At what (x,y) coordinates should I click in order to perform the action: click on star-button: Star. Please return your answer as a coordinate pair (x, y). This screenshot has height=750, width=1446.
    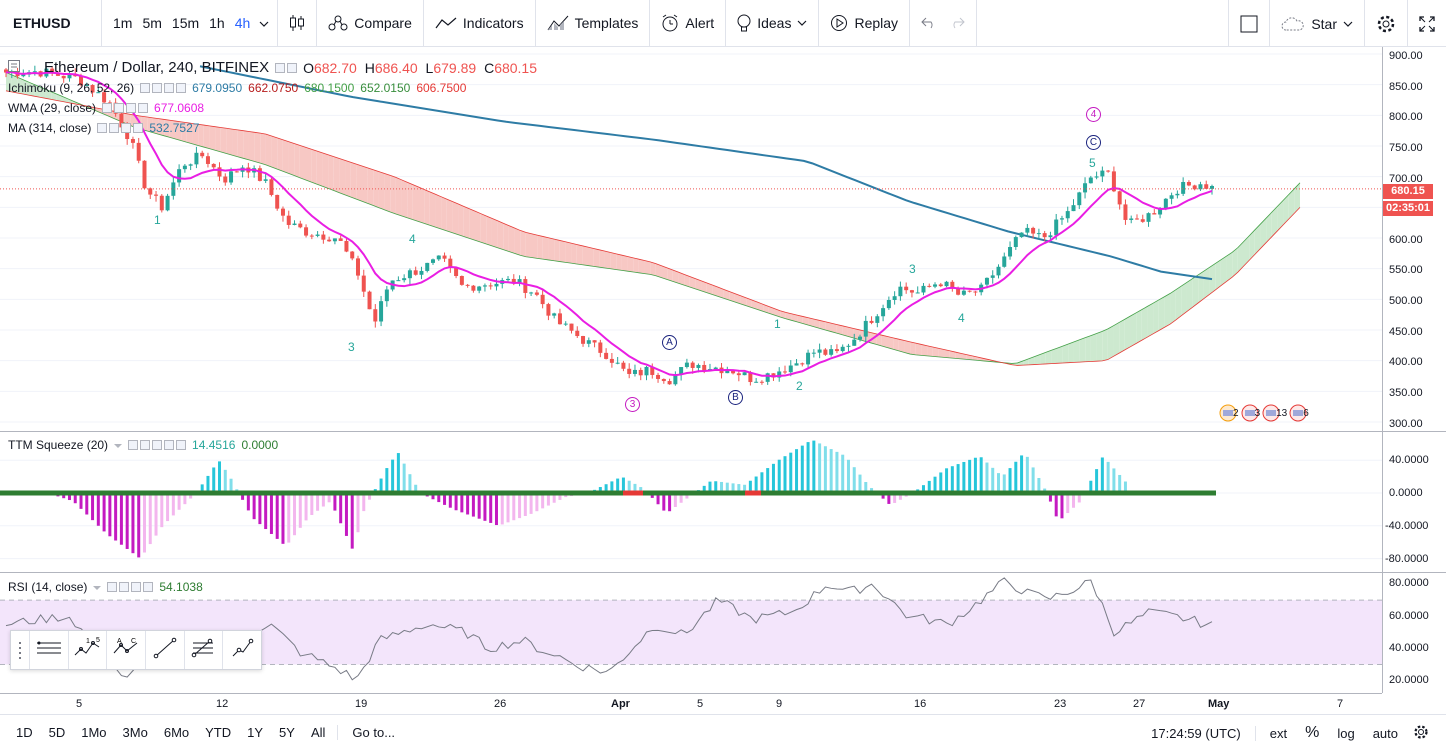
    Looking at the image, I should click on (1316, 23).